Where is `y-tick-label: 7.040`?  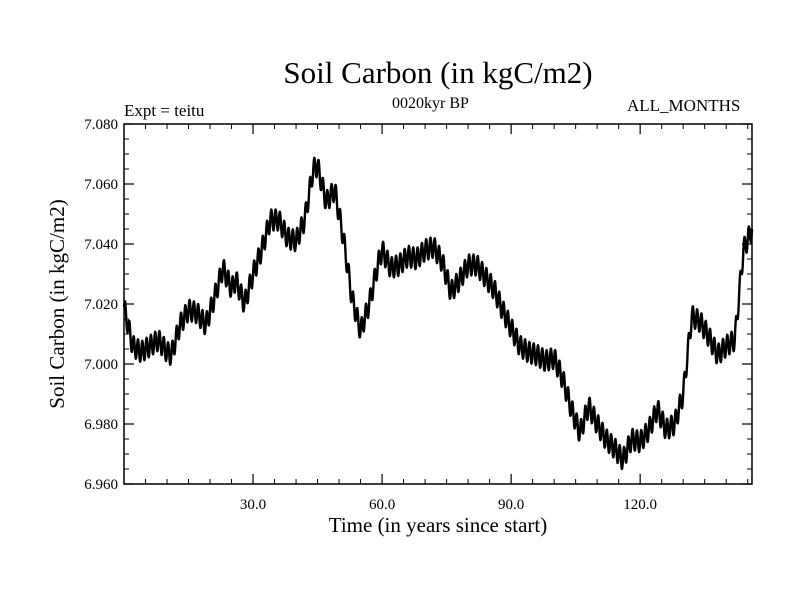
y-tick-label: 7.040 is located at coordinates (101, 245).